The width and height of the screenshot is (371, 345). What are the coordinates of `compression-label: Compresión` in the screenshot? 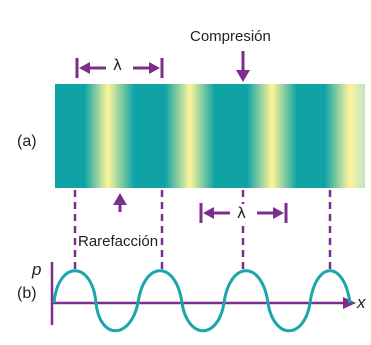 It's located at (230, 36).